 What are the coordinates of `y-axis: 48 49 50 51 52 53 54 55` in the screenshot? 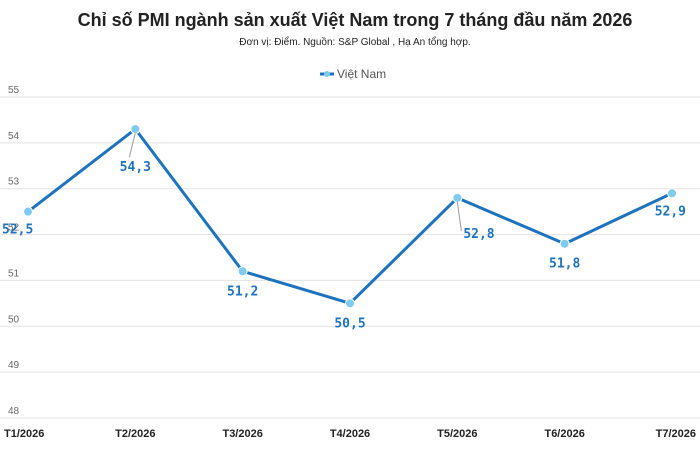 It's located at (14, 251).